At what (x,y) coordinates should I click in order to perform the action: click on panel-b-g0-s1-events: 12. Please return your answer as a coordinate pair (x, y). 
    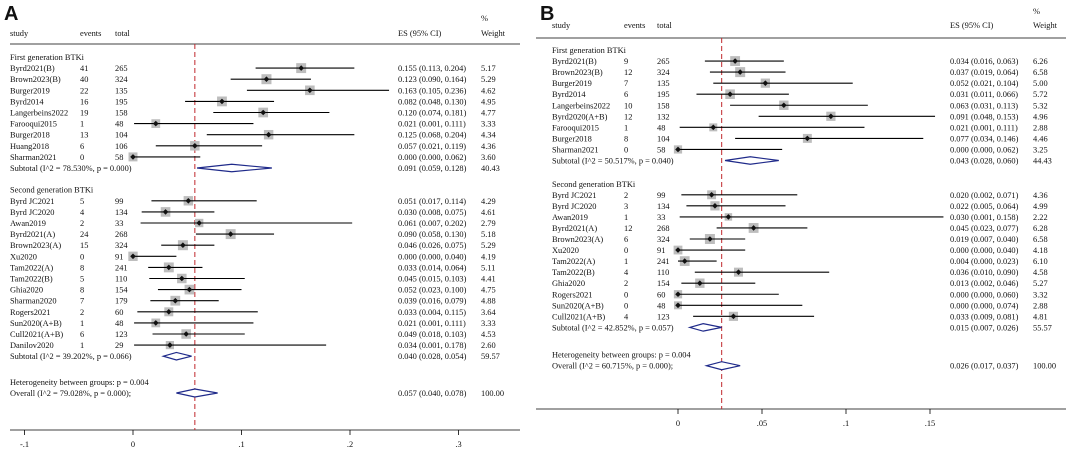
    Looking at the image, I should click on (628, 72).